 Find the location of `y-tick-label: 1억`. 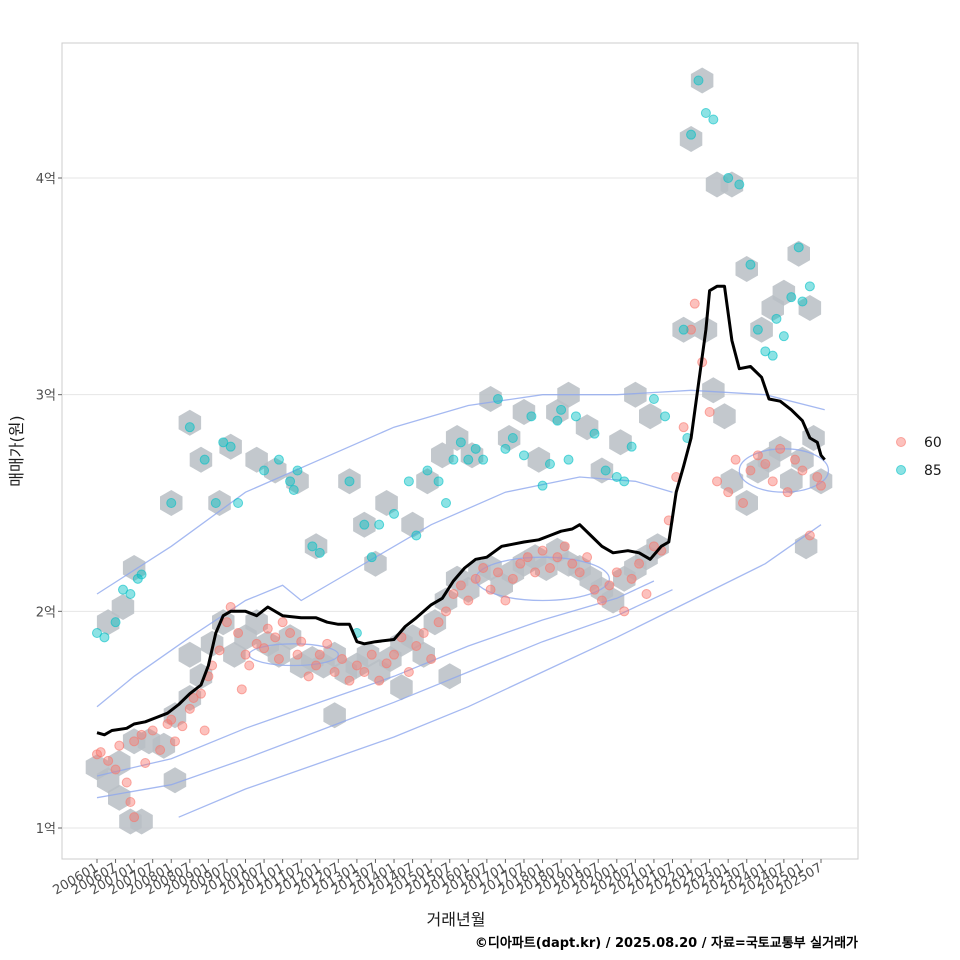

y-tick-label: 1억 is located at coordinates (46, 829).